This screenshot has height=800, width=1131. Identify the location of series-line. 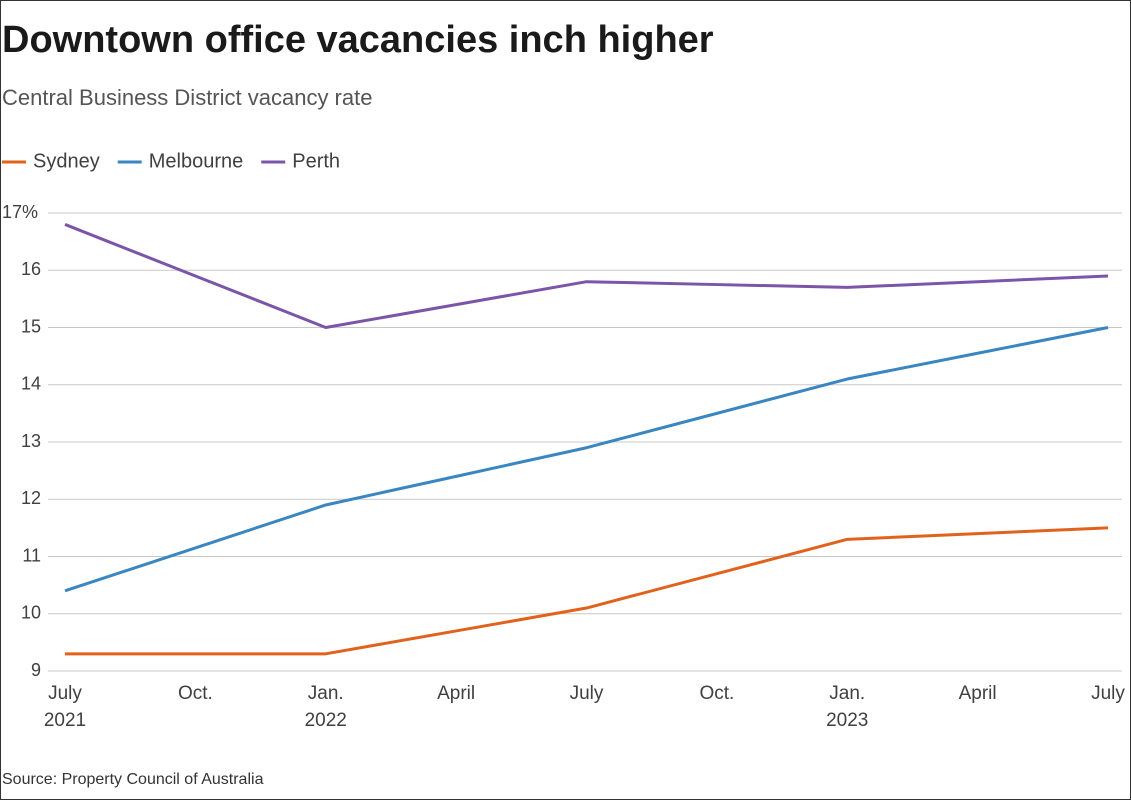
(586, 276).